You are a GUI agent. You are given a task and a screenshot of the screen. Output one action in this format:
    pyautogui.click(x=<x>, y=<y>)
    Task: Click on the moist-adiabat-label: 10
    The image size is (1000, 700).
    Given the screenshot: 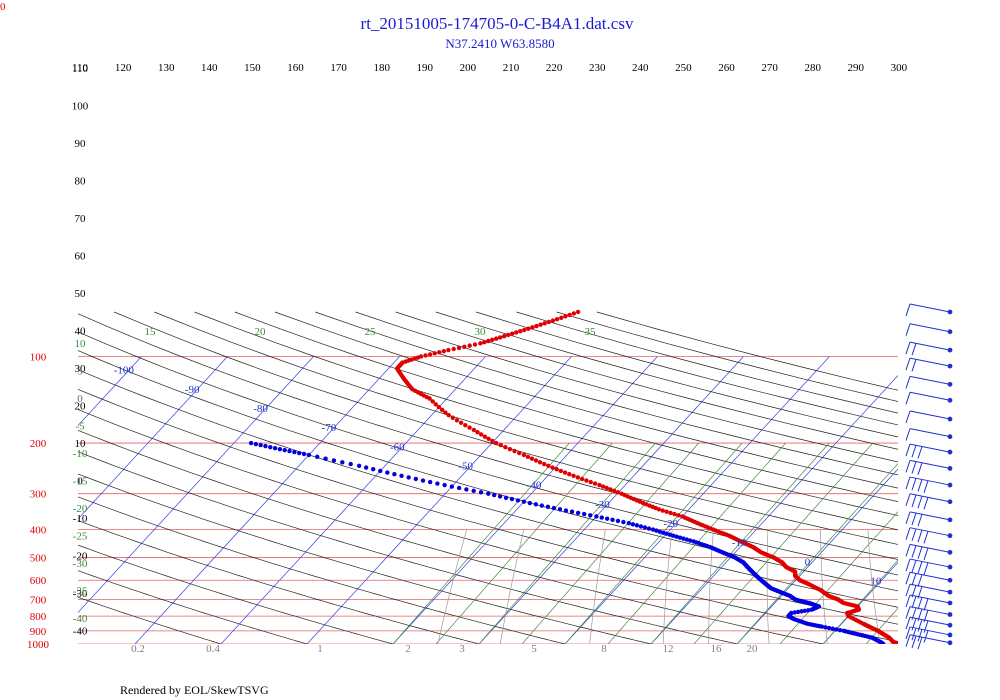 What is the action you would take?
    pyautogui.click(x=81, y=344)
    